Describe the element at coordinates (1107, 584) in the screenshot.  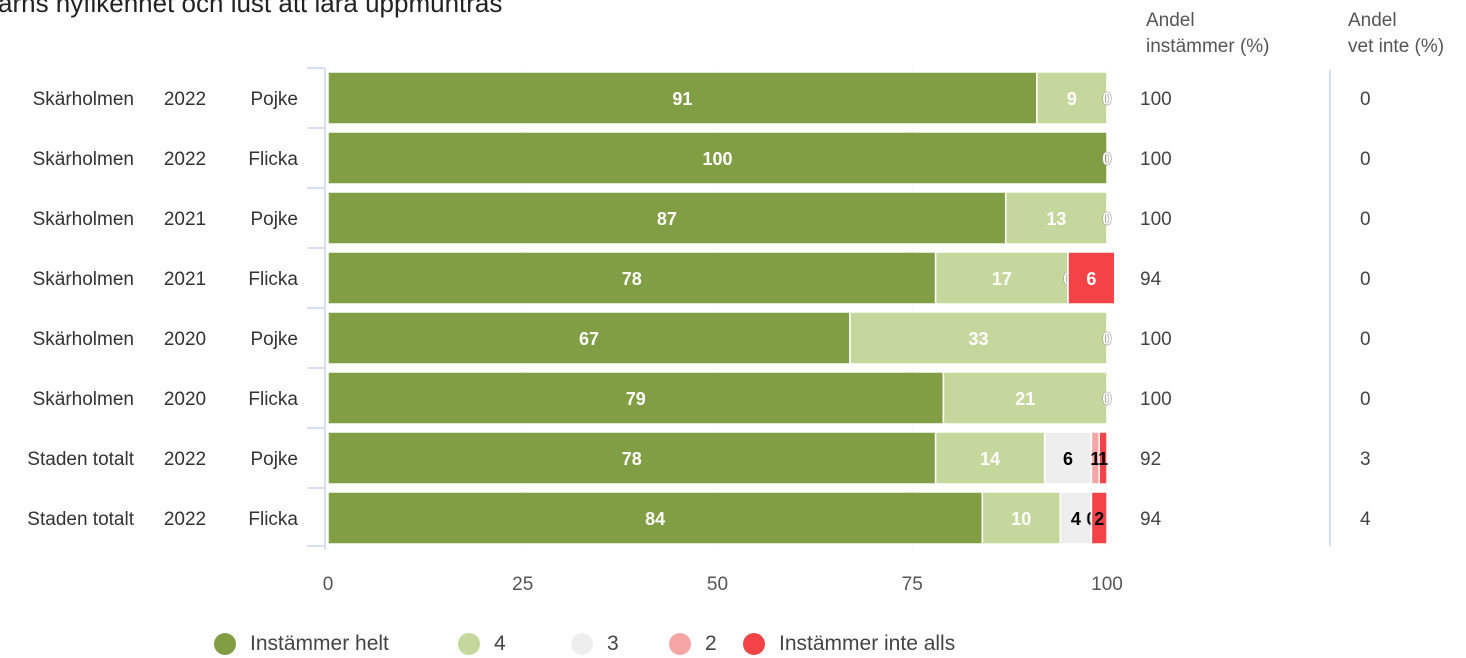
I see `x-tick-label: 100` at that location.